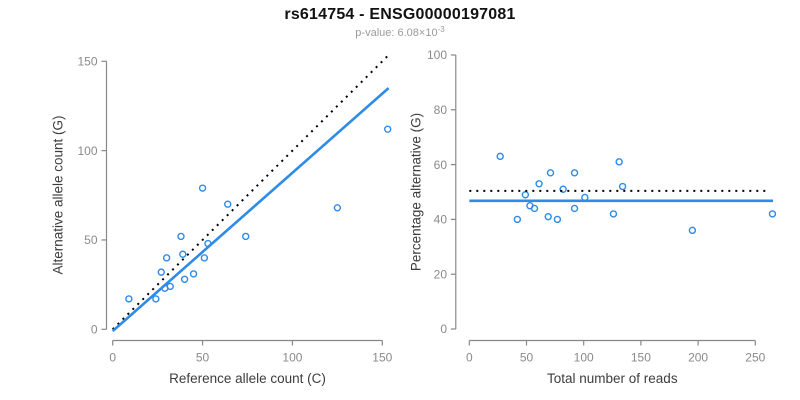 This screenshot has width=800, height=400. What do you see at coordinates (416, 192) in the screenshot?
I see `y-axis-title: Percentage alternative (G)` at bounding box center [416, 192].